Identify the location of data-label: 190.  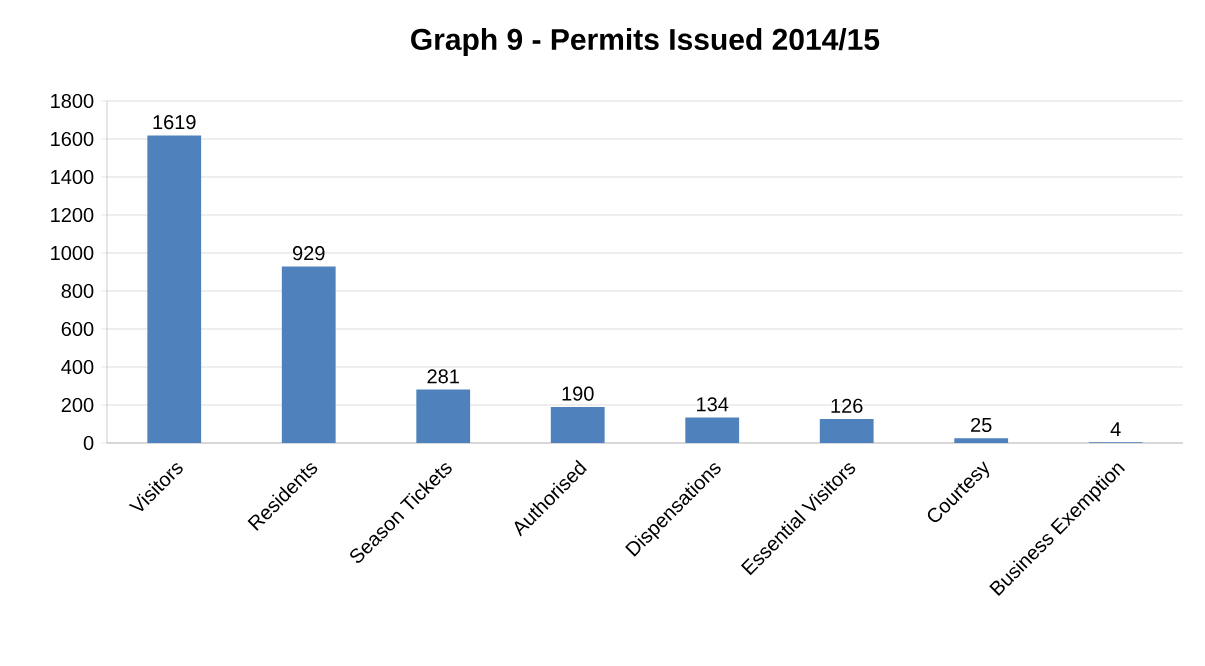
(578, 393).